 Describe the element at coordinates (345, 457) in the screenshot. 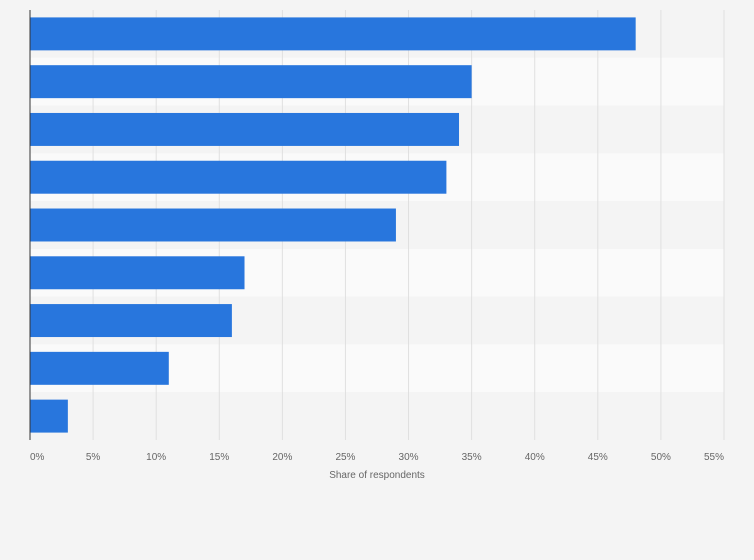

I see `x-tick-label: 25%` at that location.